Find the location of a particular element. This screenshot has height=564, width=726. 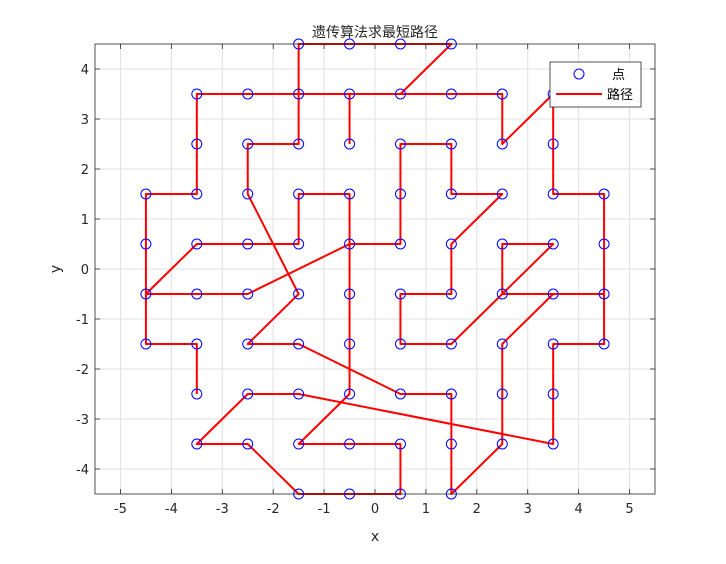

legend-label-points: 点 is located at coordinates (618, 75).